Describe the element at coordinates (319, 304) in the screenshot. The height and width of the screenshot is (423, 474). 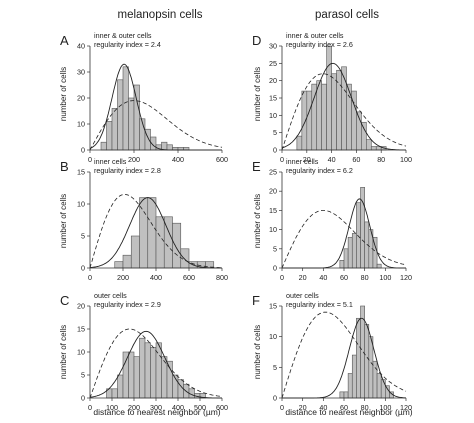
I see `subtitle-f-1: regularity index = 5.1` at that location.